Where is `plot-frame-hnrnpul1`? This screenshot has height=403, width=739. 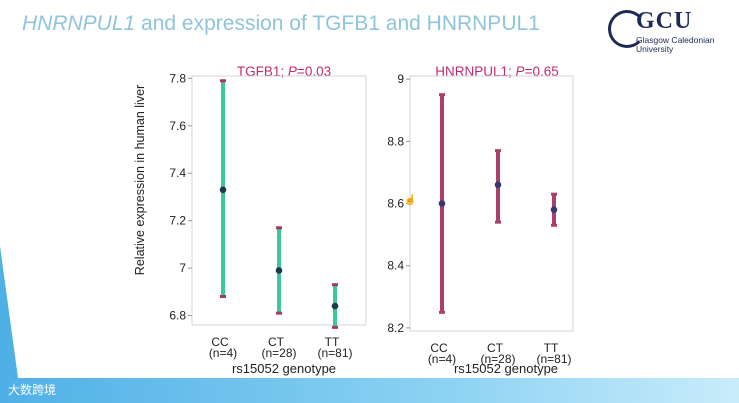 plot-frame-hnrnpul1 is located at coordinates (491, 203).